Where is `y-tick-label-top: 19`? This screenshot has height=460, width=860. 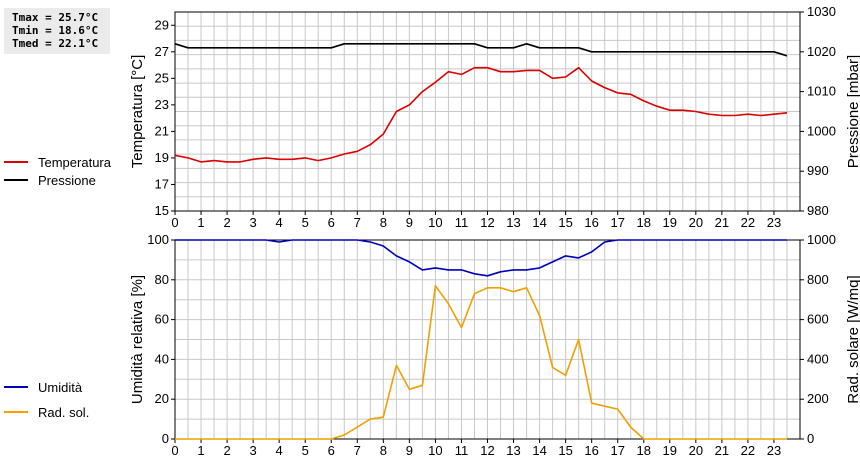
y-tick-label-top: 19 is located at coordinates (162, 157).